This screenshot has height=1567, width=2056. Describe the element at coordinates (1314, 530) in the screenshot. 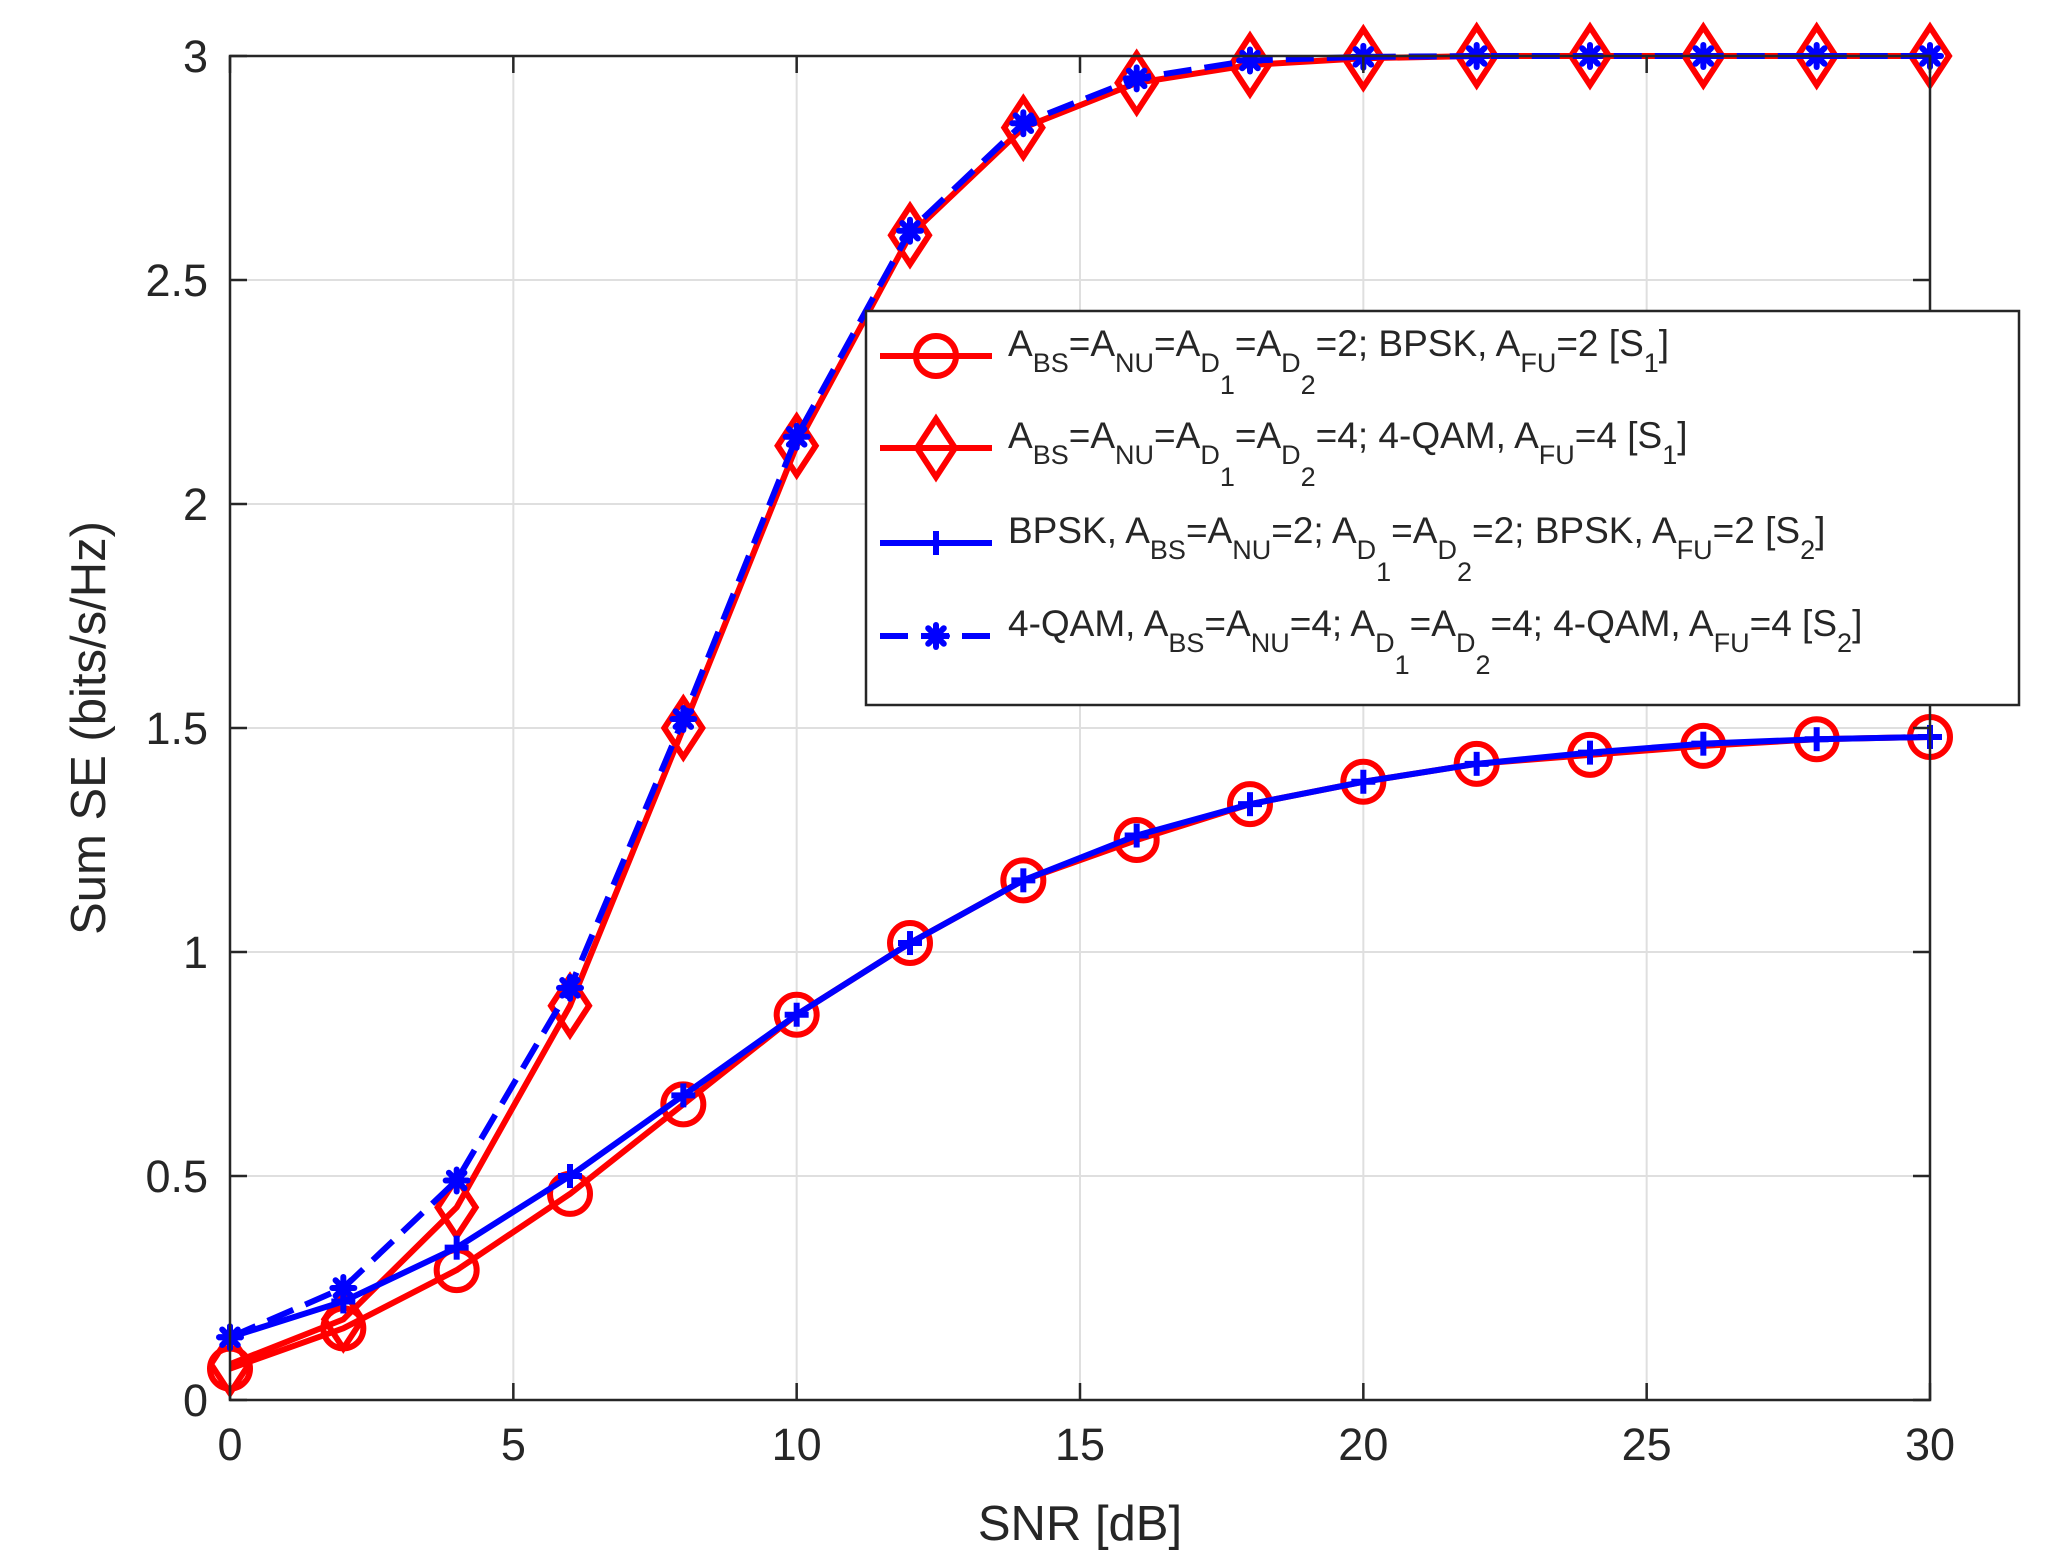

I see `legend-text-part: =2; A` at that location.